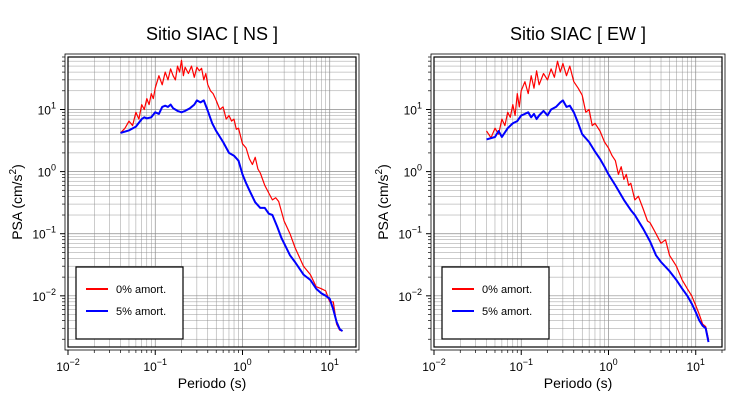 This screenshot has width=730, height=400. I want to click on chart-title: Sitio SIAC [ NS ], so click(212, 34).